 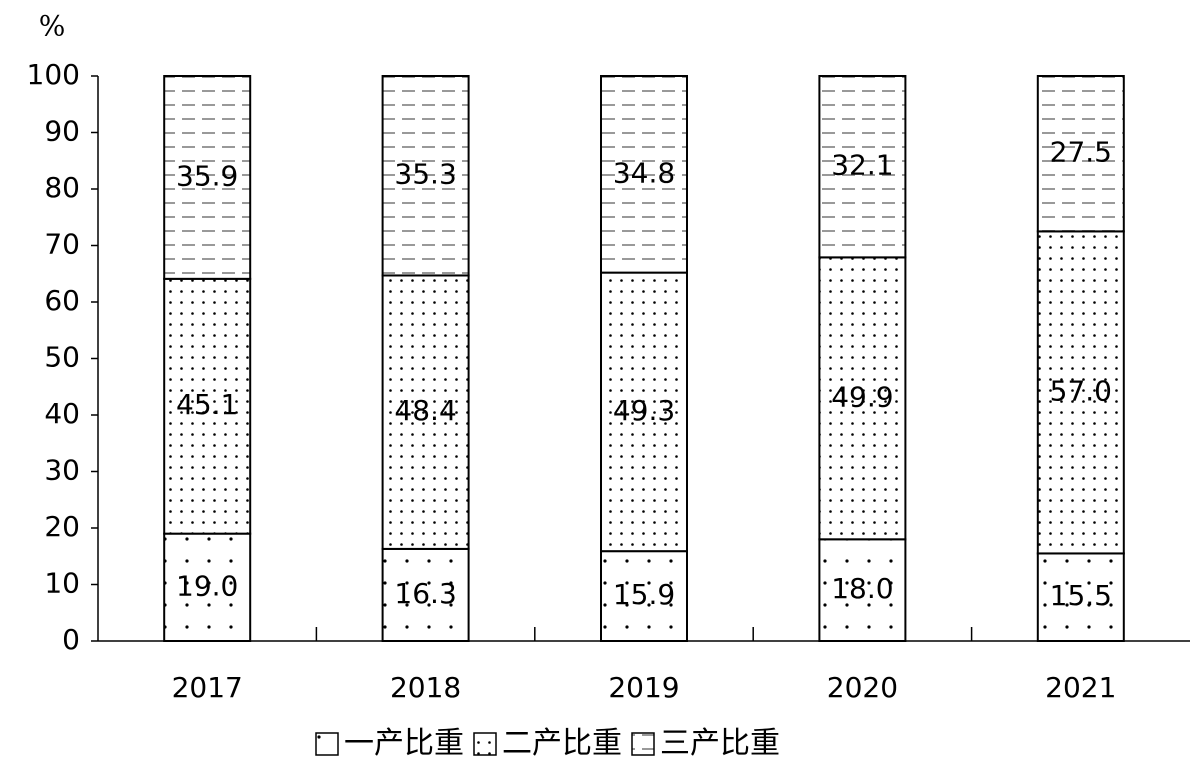 I want to click on value-label: 35.9, so click(x=207, y=175).